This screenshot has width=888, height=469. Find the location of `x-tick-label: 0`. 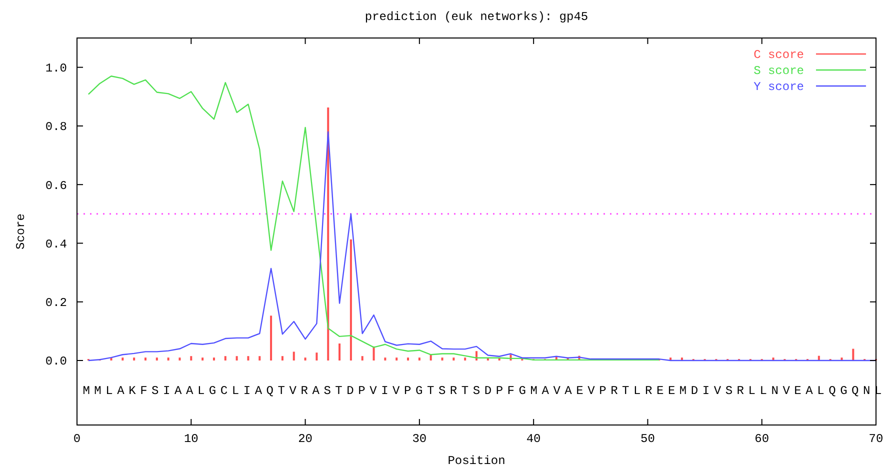

x-tick-label: 0 is located at coordinates (77, 439).